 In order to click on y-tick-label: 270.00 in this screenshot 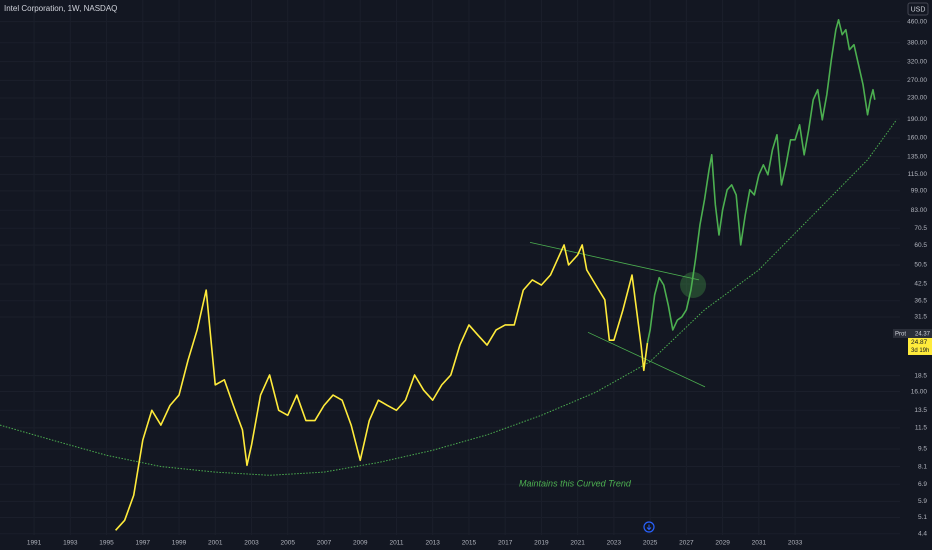, I will do `click(917, 80)`.